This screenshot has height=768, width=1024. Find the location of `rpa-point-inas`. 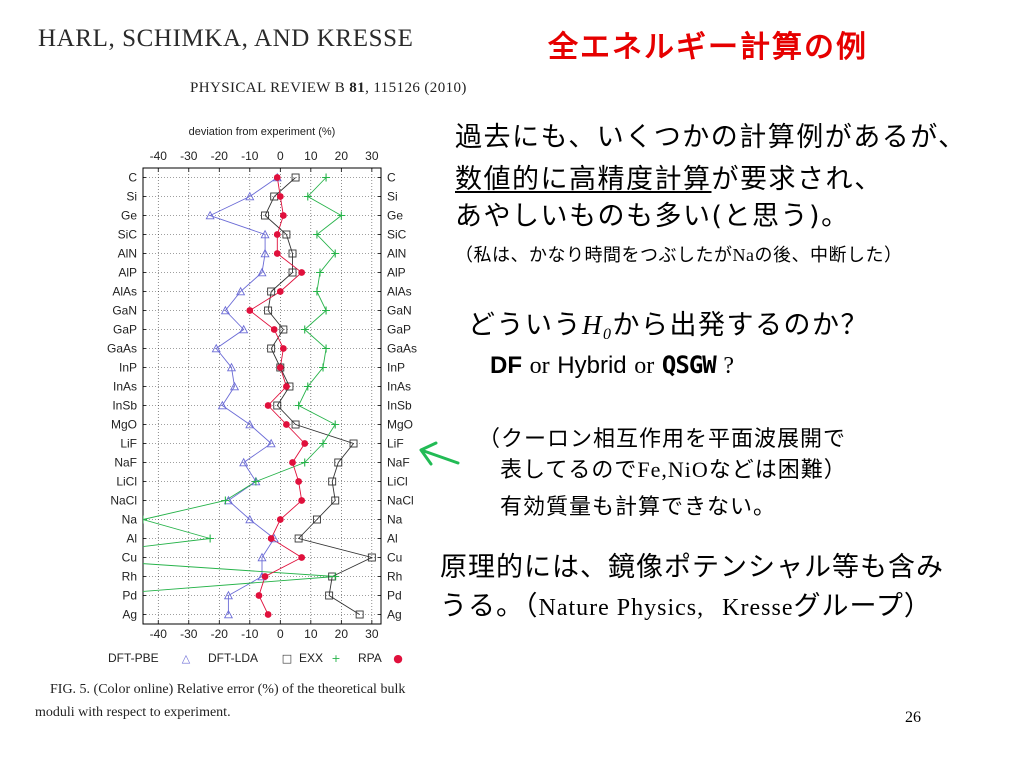

rpa-point-inas is located at coordinates (286, 386).